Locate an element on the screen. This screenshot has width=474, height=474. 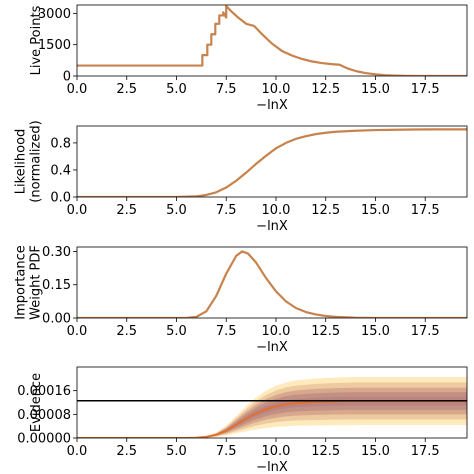
y-axis-label: Live Points is located at coordinates (36, 40).